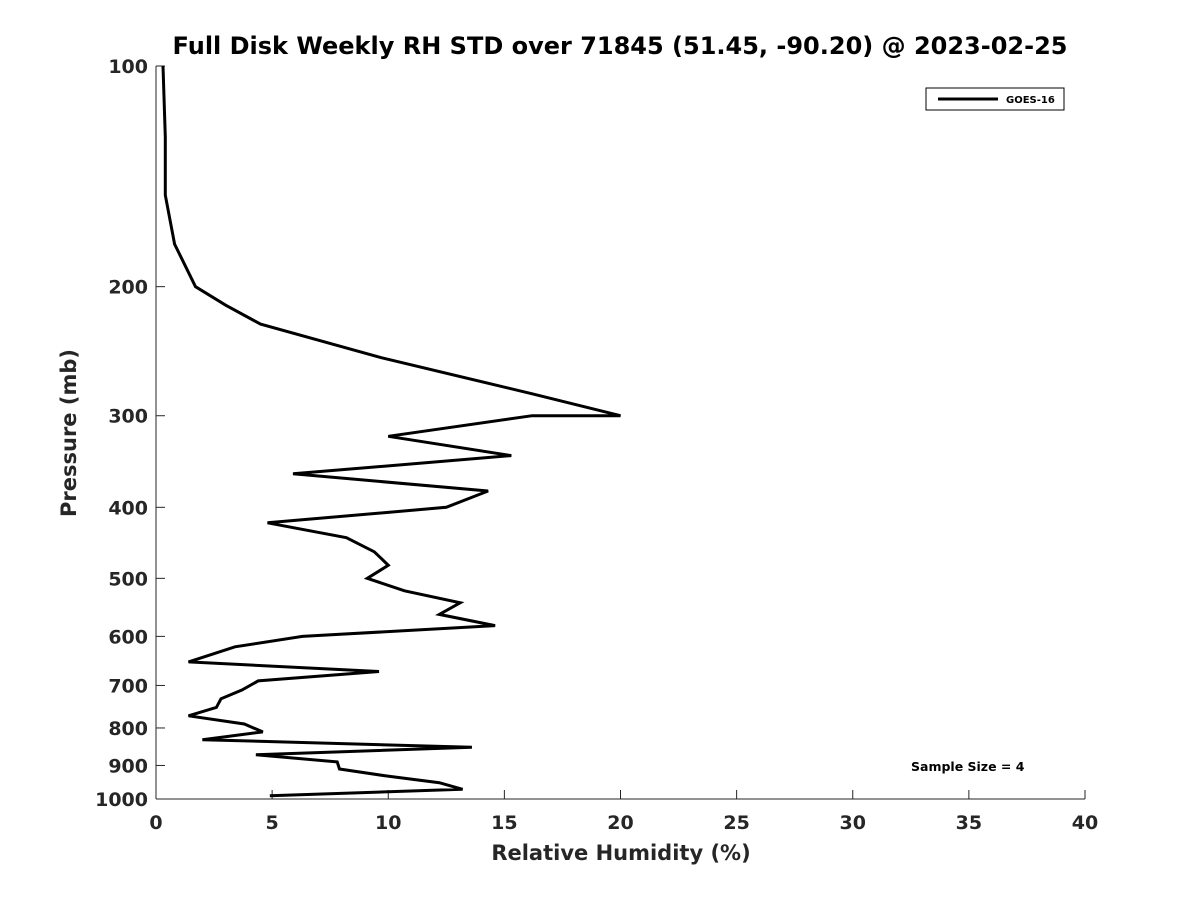  What do you see at coordinates (128, 637) in the screenshot?
I see `y-tick-label: 600` at bounding box center [128, 637].